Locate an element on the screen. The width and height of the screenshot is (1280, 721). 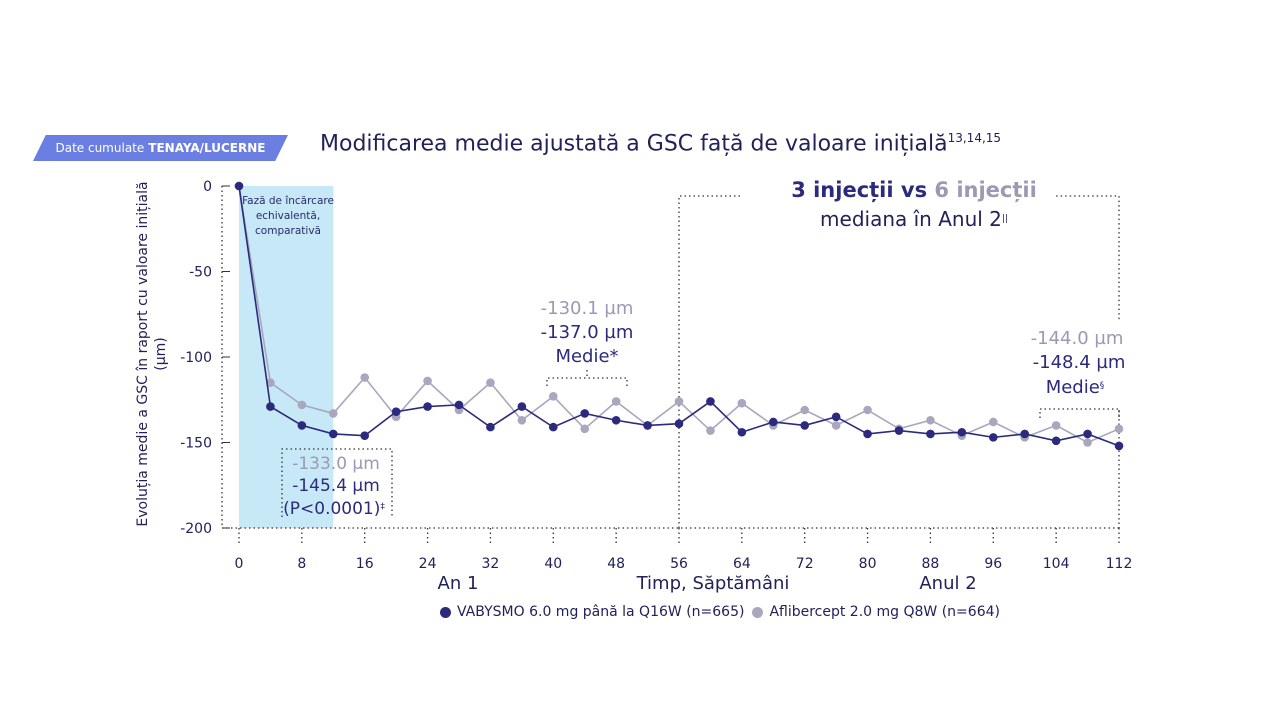
yr2-vabysmo-value: -148.4 µm is located at coordinates (1079, 362).